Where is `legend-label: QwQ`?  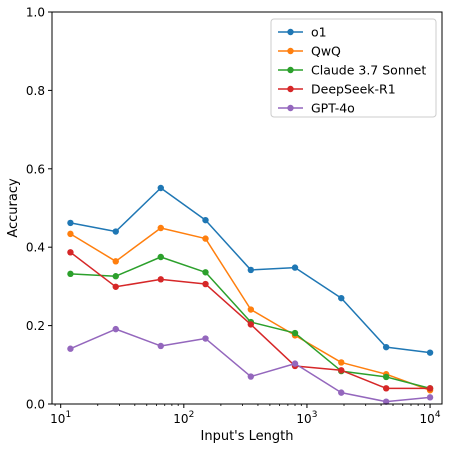
legend-label: QwQ is located at coordinates (326, 51).